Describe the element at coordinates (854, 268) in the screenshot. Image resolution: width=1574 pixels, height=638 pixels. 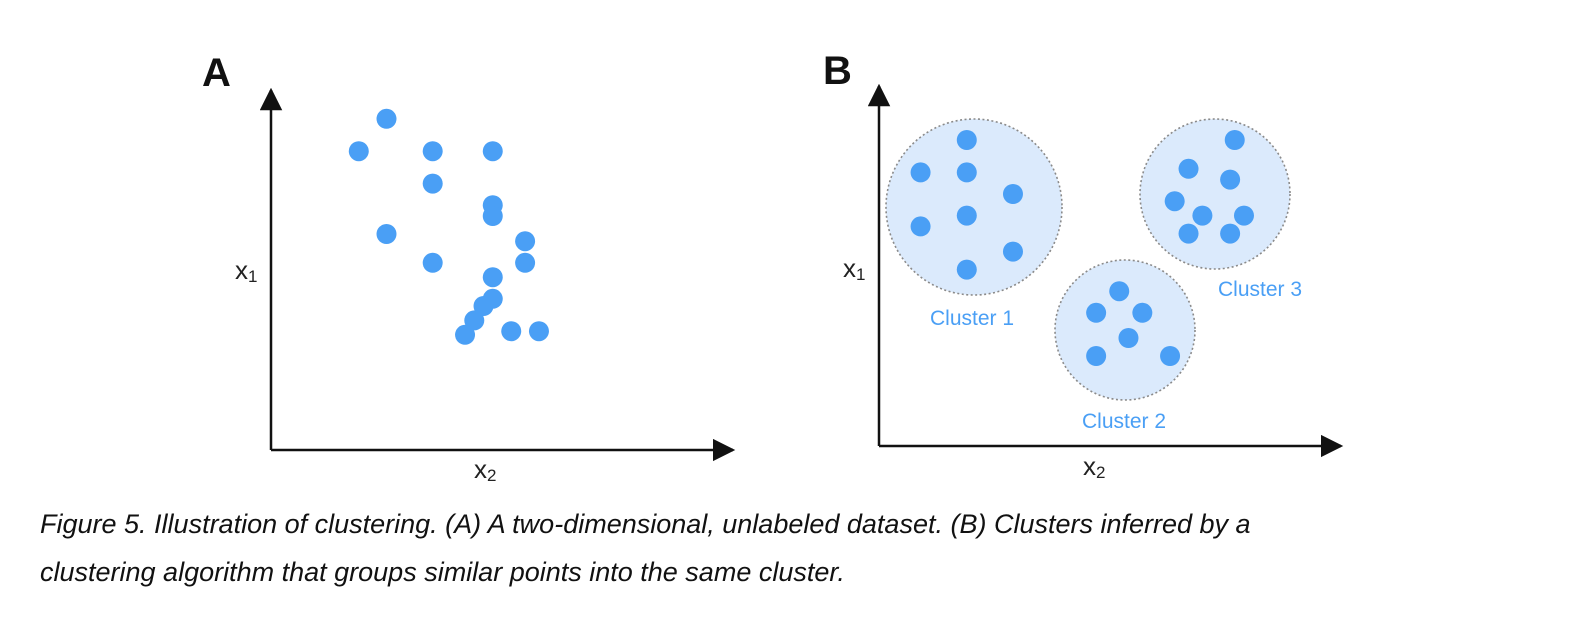
I see `panel-b-y-label: x1` at that location.